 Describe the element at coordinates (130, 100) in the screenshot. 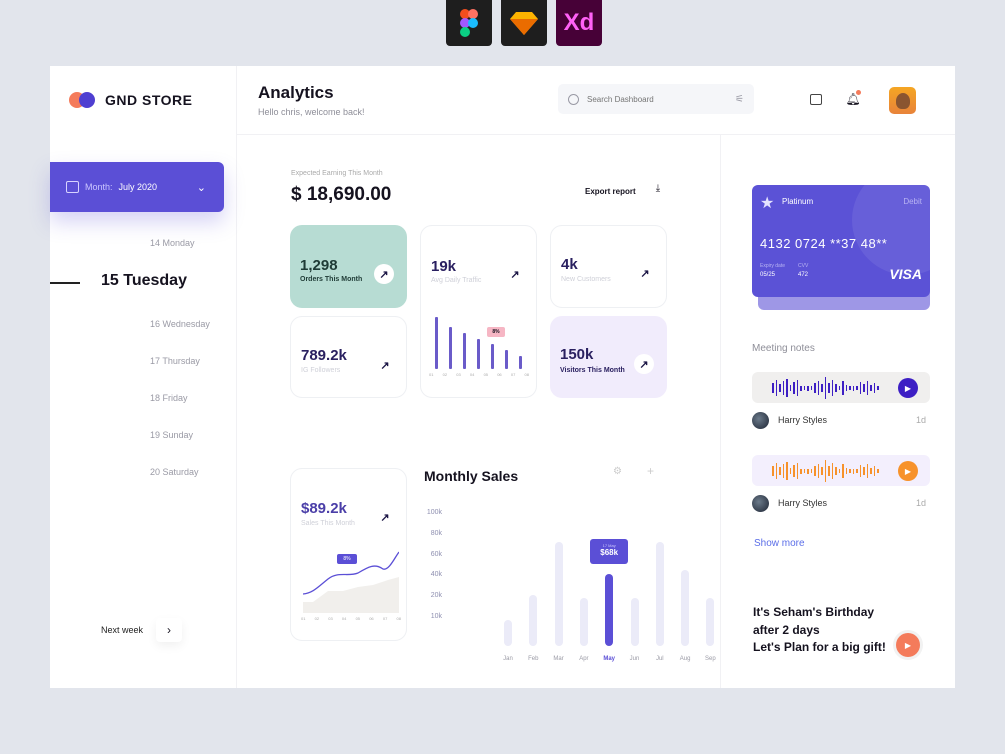

I see `brand-logo: GND STORE` at that location.